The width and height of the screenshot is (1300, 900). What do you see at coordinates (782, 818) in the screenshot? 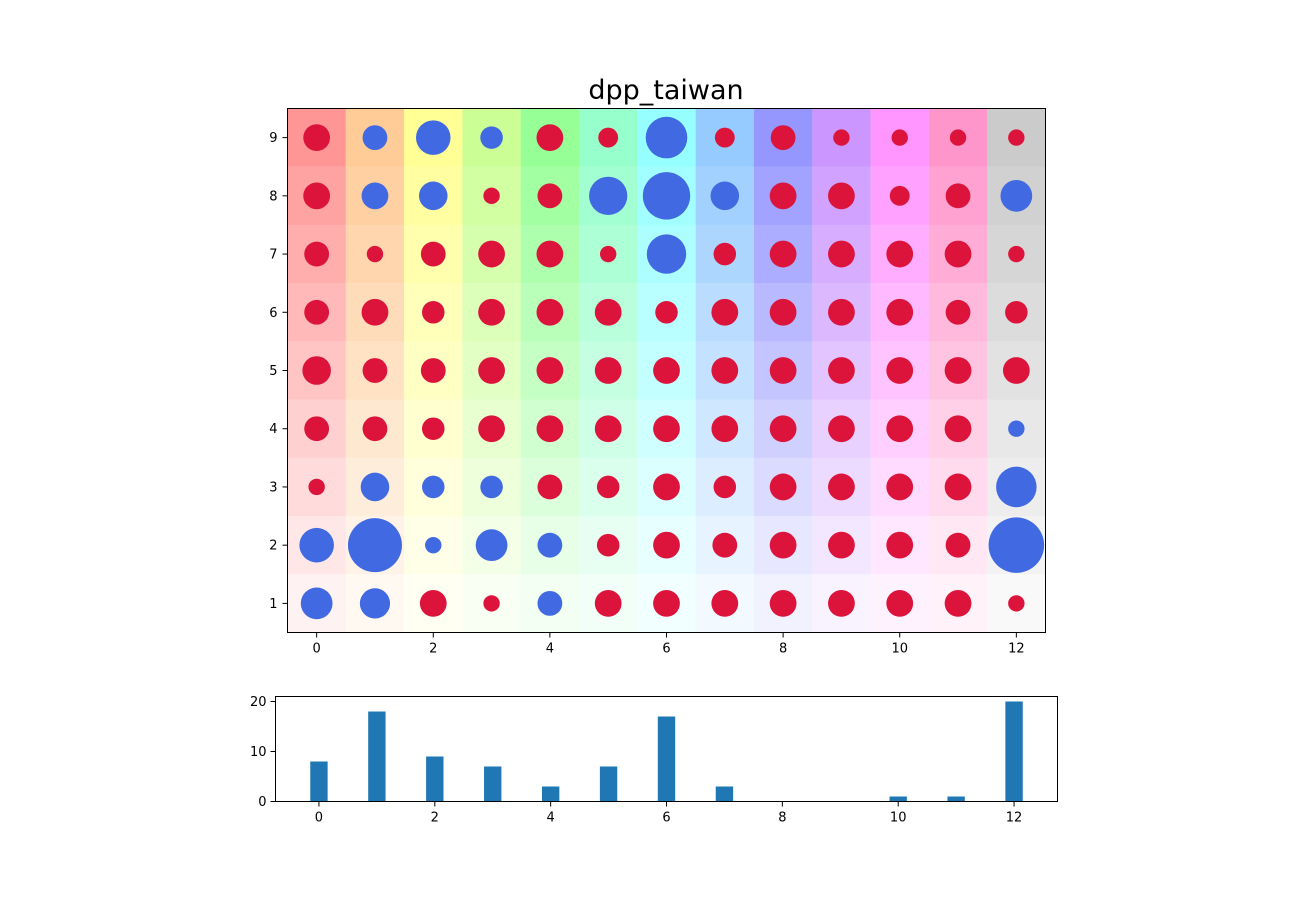
I see `bar-x-tick-label: 8` at bounding box center [782, 818].